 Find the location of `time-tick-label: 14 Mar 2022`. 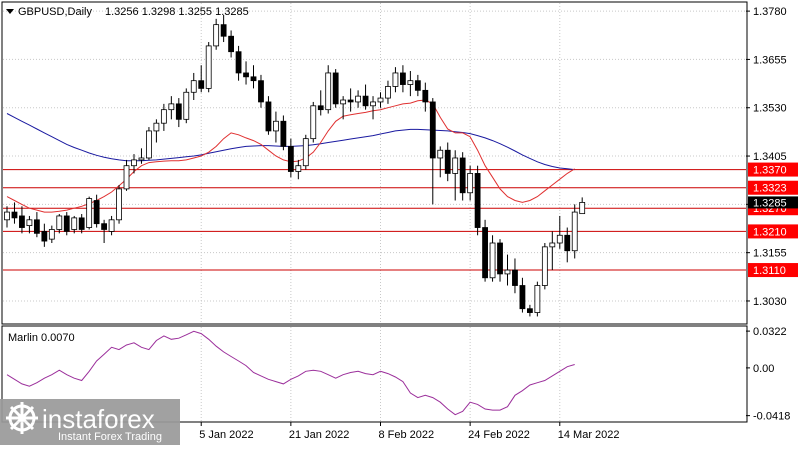

time-tick-label: 14 Mar 2022 is located at coordinates (589, 435).